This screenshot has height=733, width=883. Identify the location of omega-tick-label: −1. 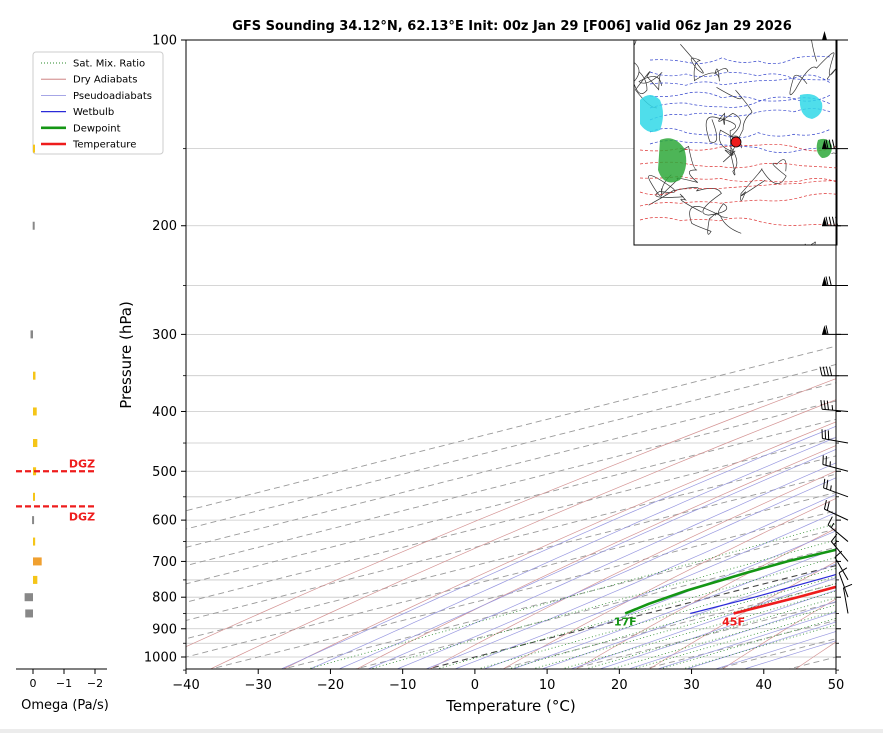
(64, 683).